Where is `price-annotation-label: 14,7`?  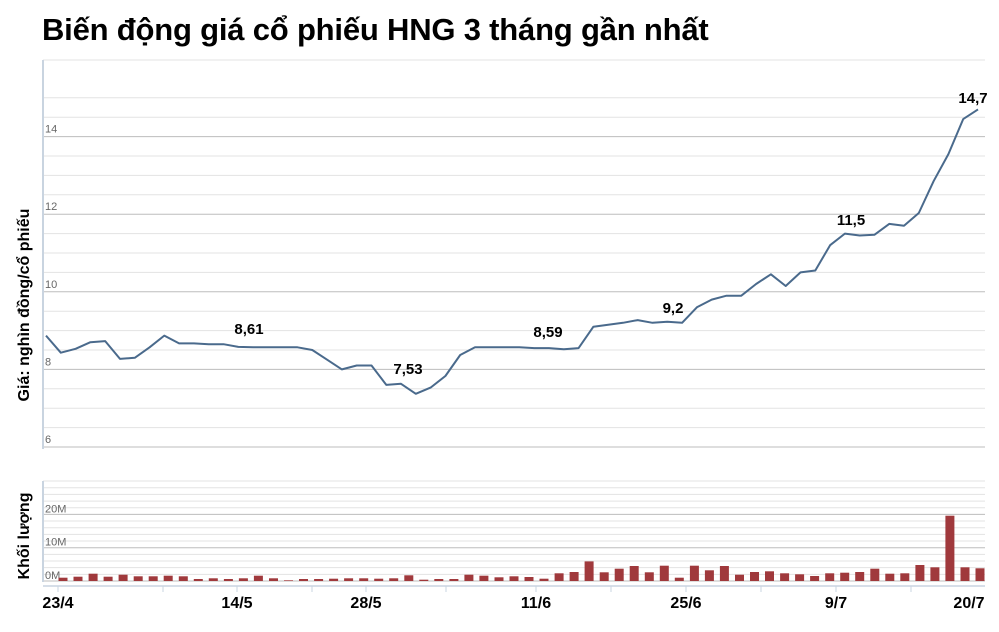
price-annotation-label: 14,7 is located at coordinates (972, 98).